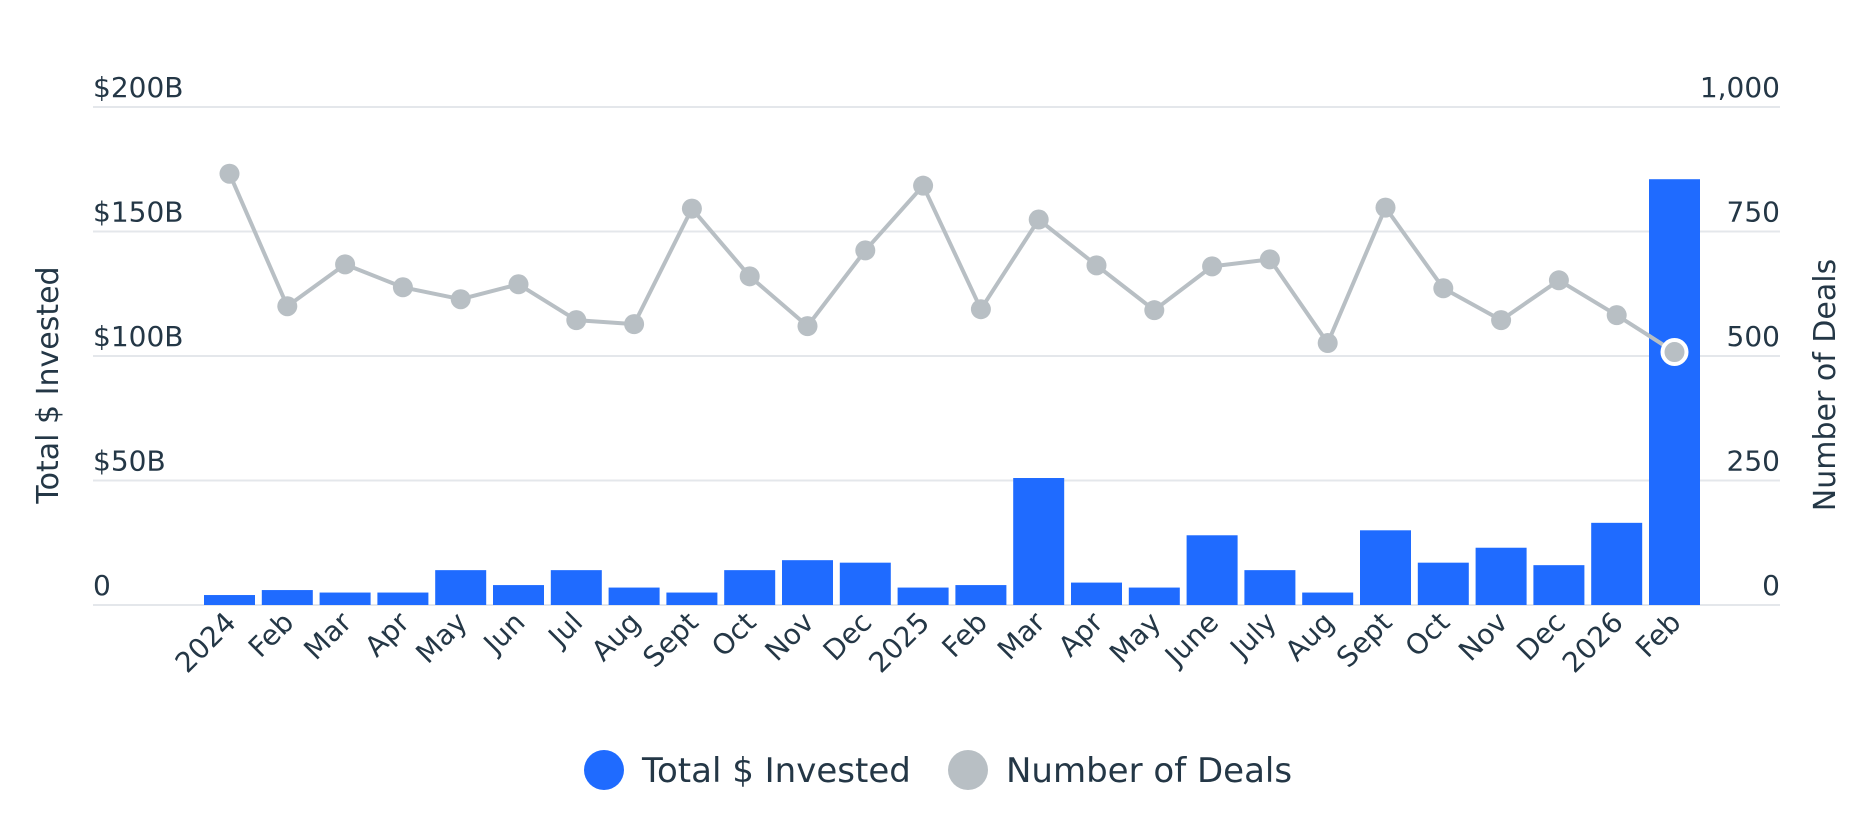 This screenshot has width=1870, height=820. Describe the element at coordinates (1771, 585) in the screenshot. I see `right-tick-label: 0` at that location.